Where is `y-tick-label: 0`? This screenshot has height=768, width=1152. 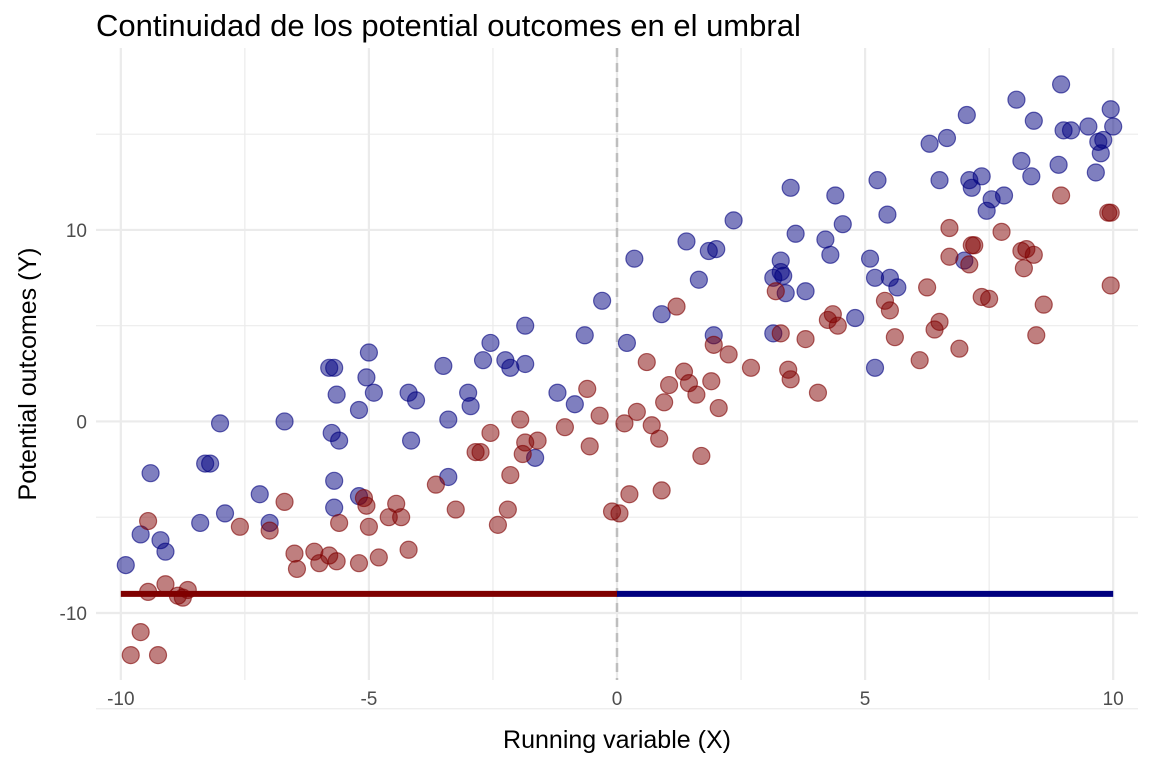 y-tick-label: 0 is located at coordinates (81, 422).